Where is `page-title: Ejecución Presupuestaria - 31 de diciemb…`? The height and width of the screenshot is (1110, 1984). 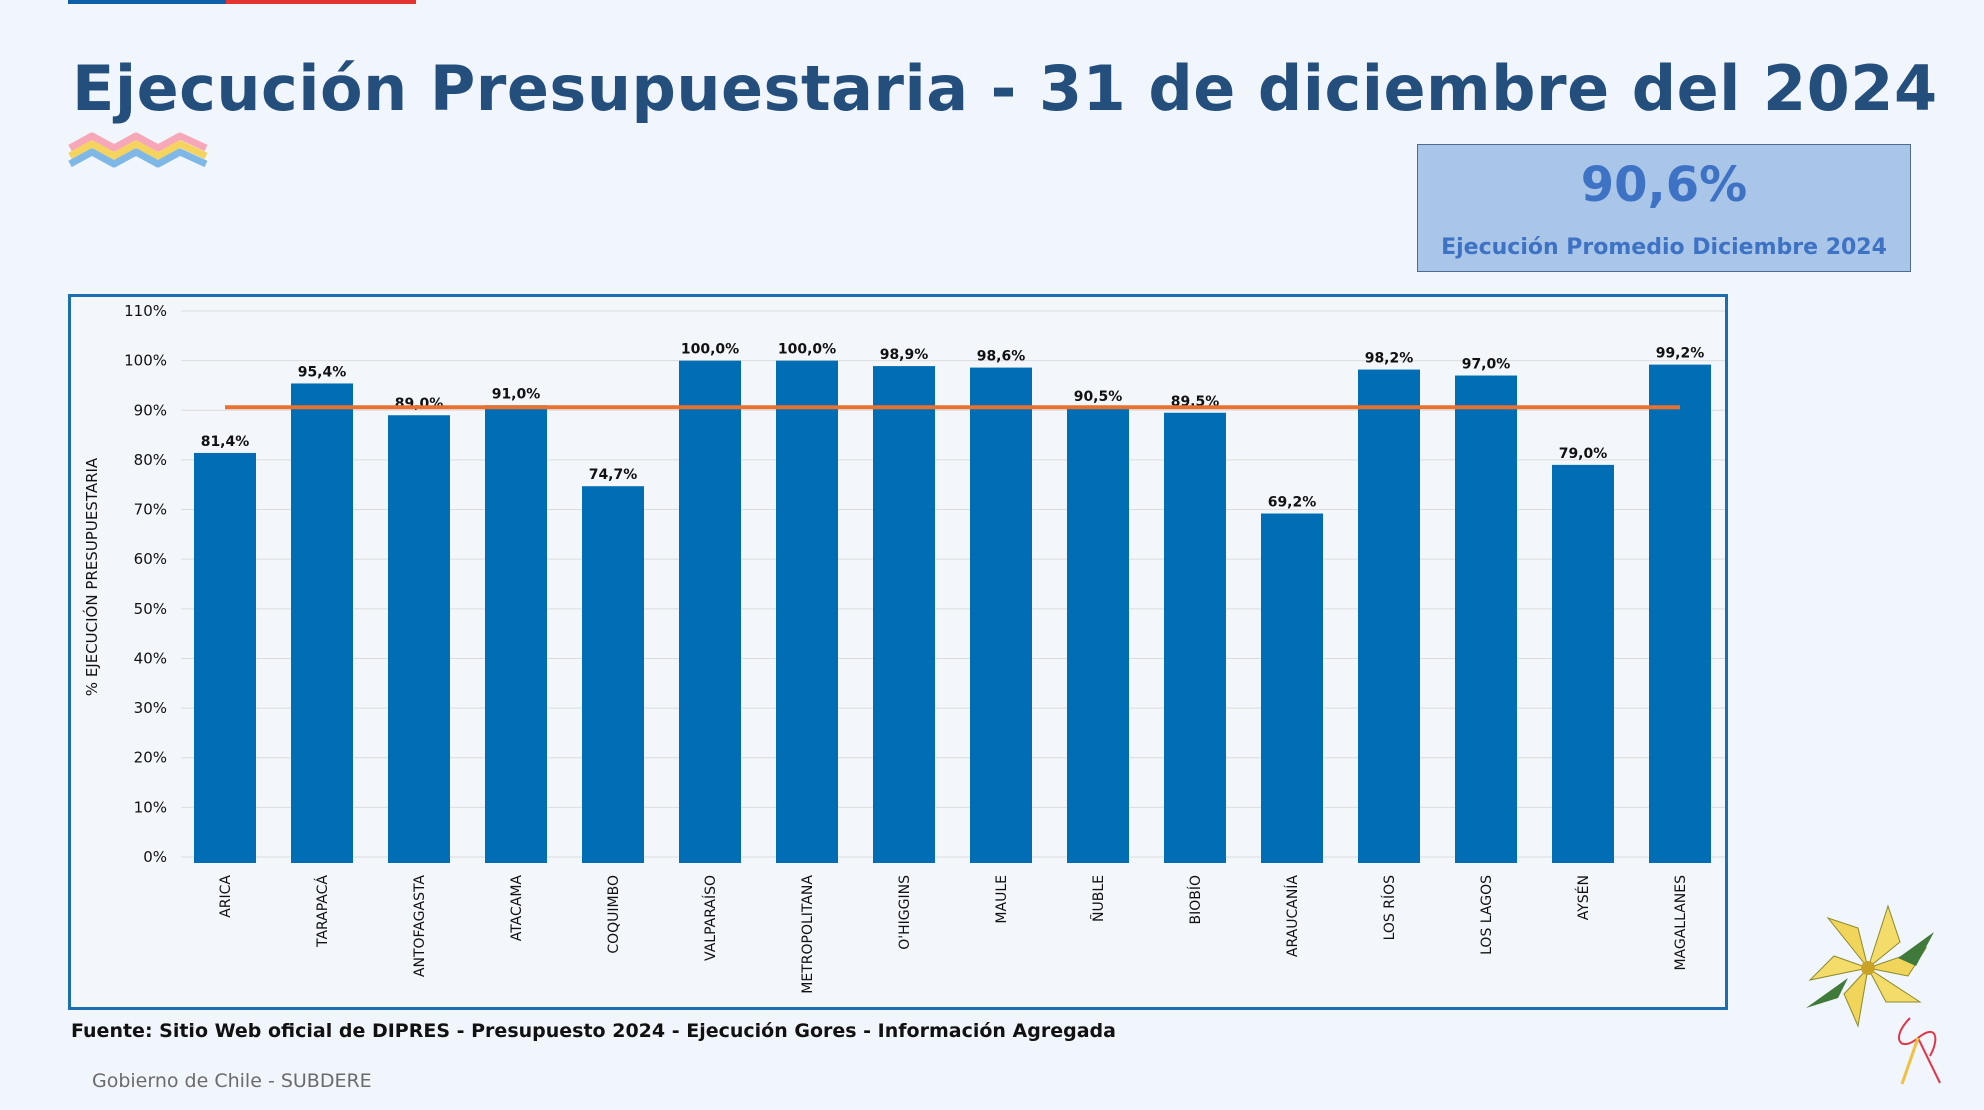
page-title: Ejecución Presupuestaria - 31 de diciemb… is located at coordinates (1005, 88).